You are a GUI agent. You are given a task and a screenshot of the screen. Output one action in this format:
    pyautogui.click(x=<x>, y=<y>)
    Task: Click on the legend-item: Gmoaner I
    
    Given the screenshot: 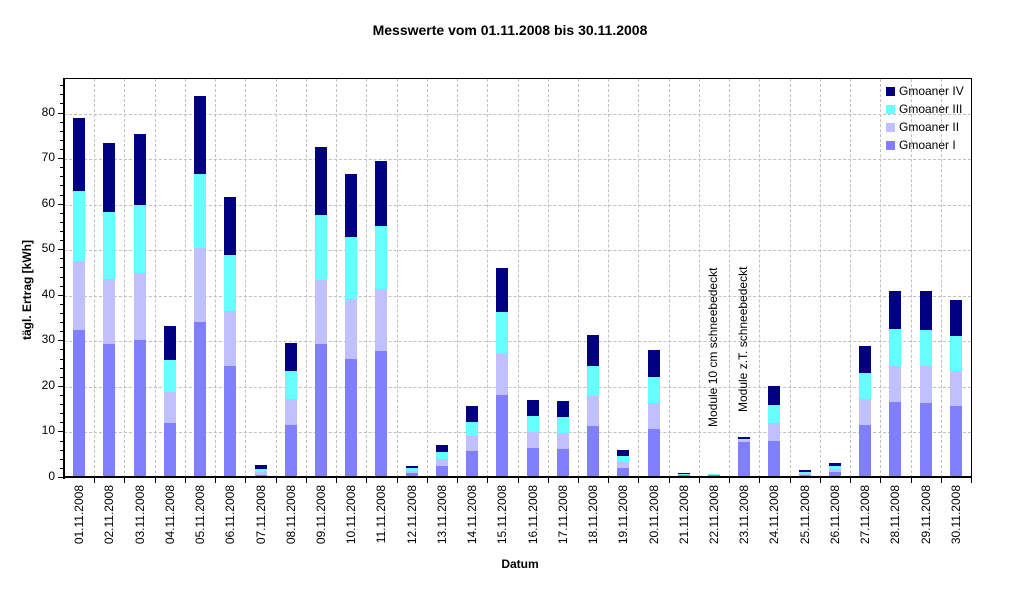 What is the action you would take?
    pyautogui.click(x=925, y=145)
    